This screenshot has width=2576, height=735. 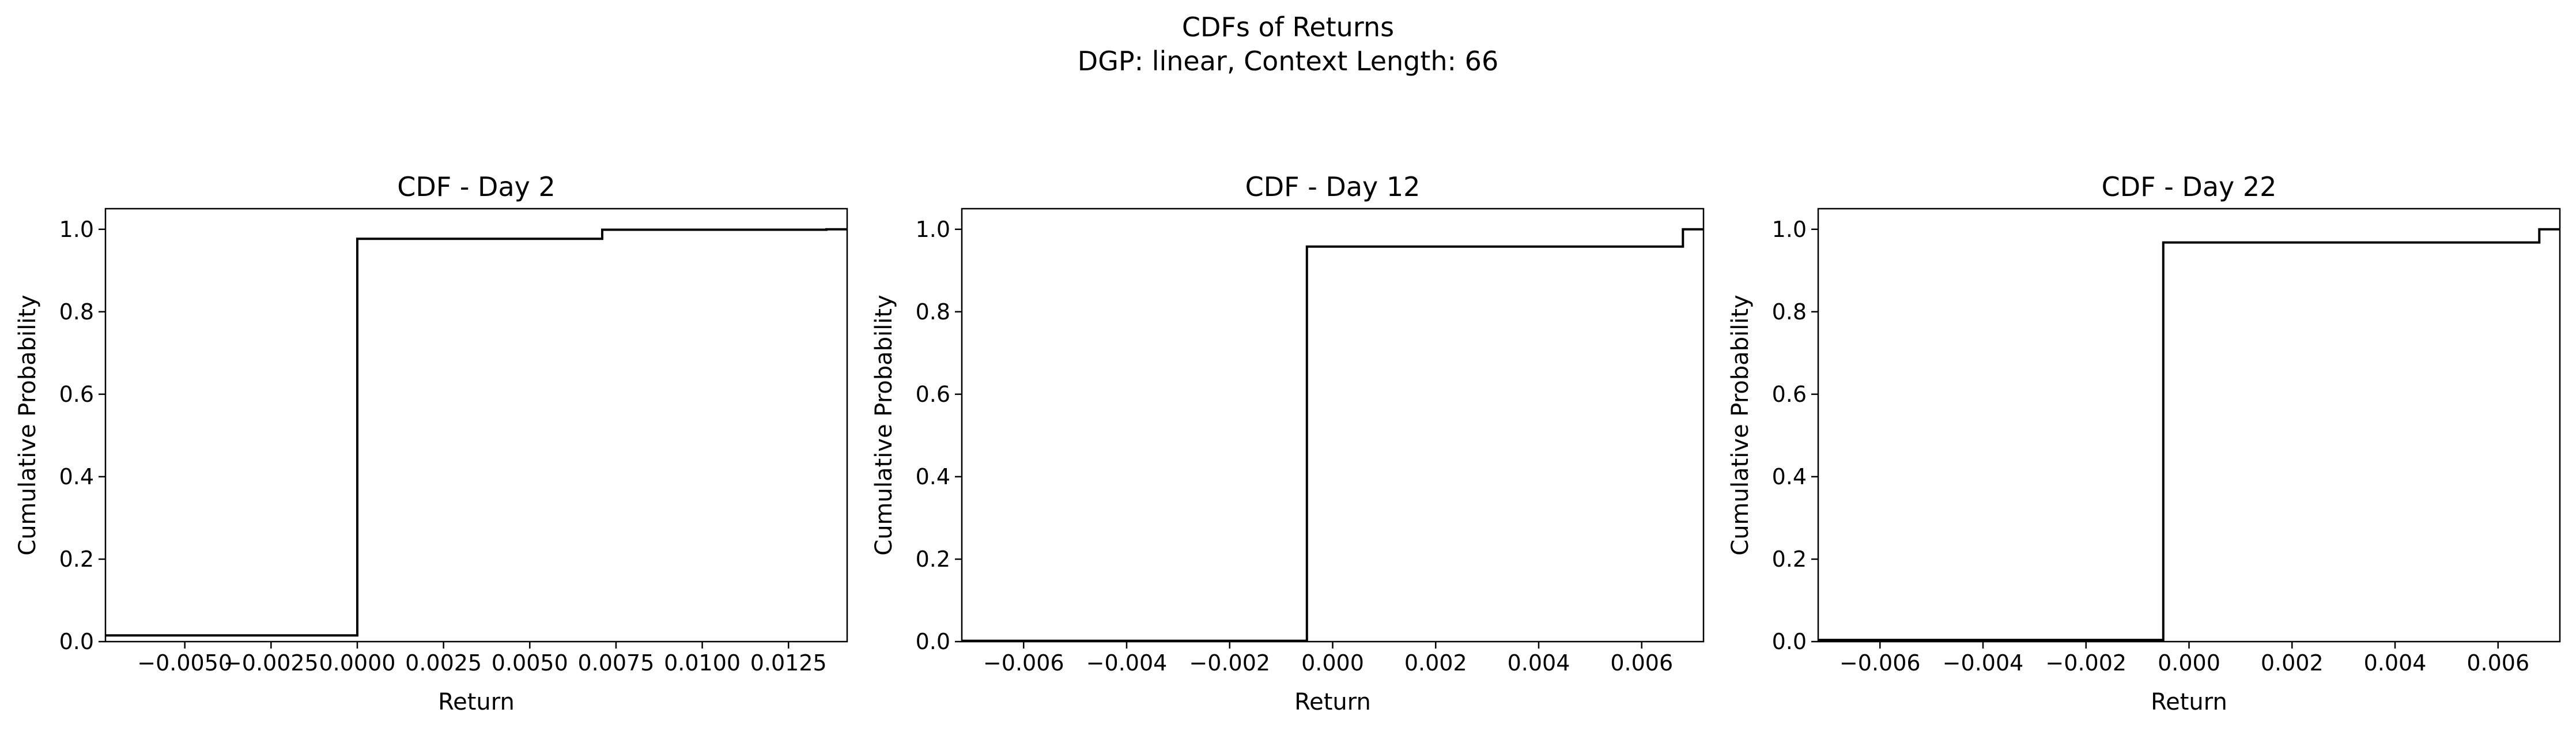 What do you see at coordinates (2189, 186) in the screenshot?
I see `subplot-title: CDF - Day 22` at bounding box center [2189, 186].